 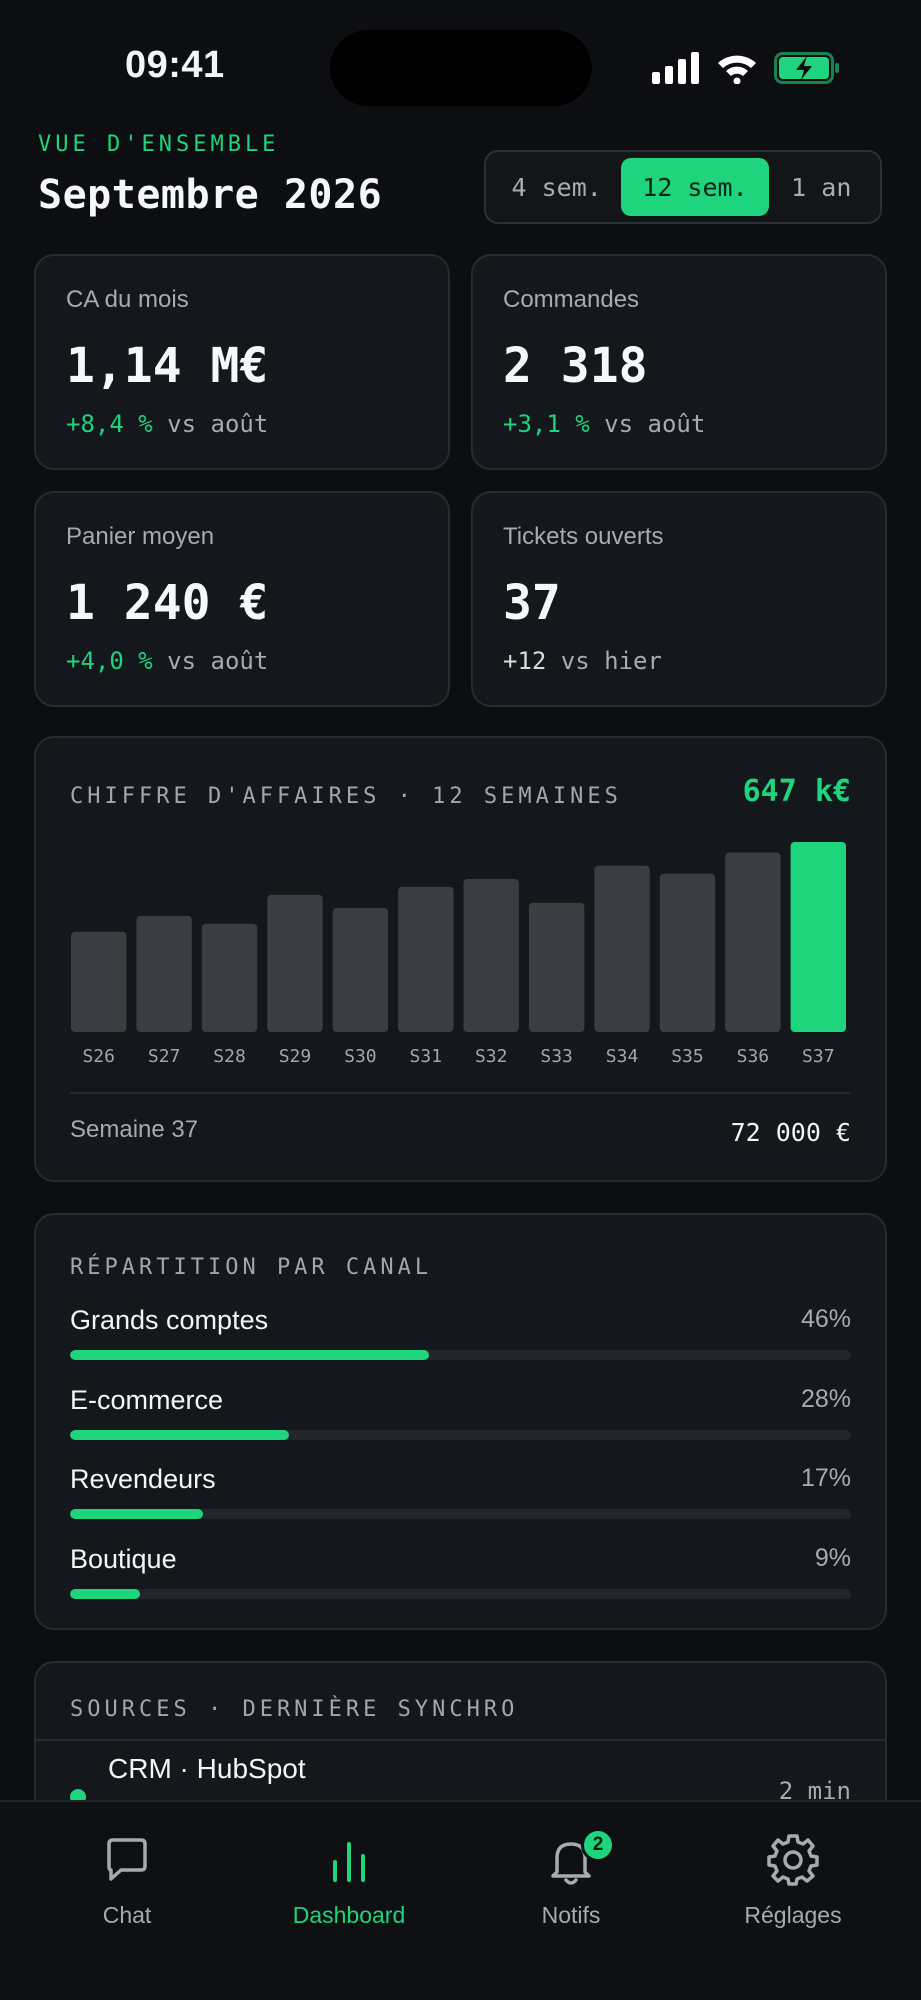 I want to click on chat-bubble-icon, so click(x=127, y=1859).